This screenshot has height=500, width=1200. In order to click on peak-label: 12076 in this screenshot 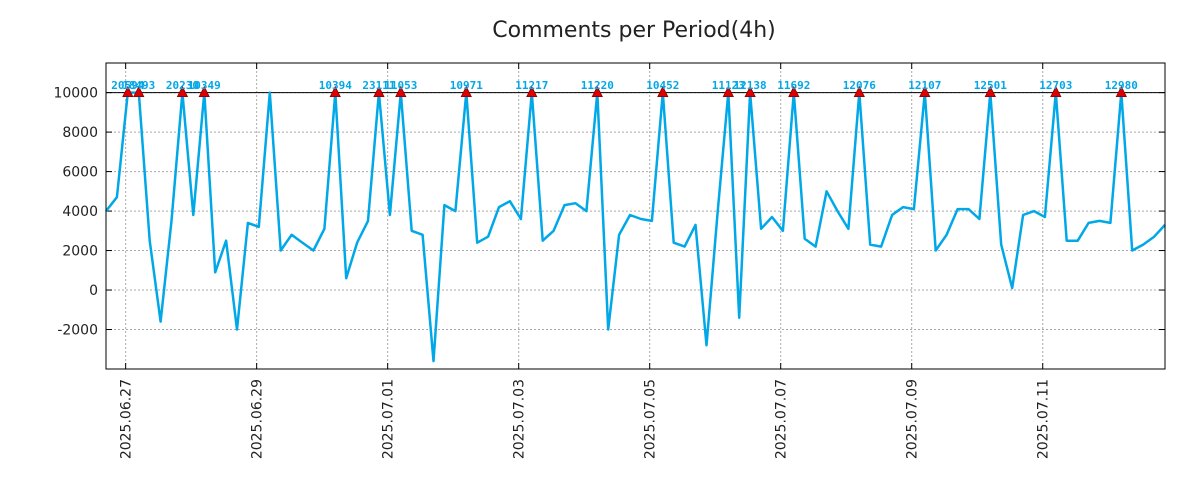, I will do `click(859, 85)`.